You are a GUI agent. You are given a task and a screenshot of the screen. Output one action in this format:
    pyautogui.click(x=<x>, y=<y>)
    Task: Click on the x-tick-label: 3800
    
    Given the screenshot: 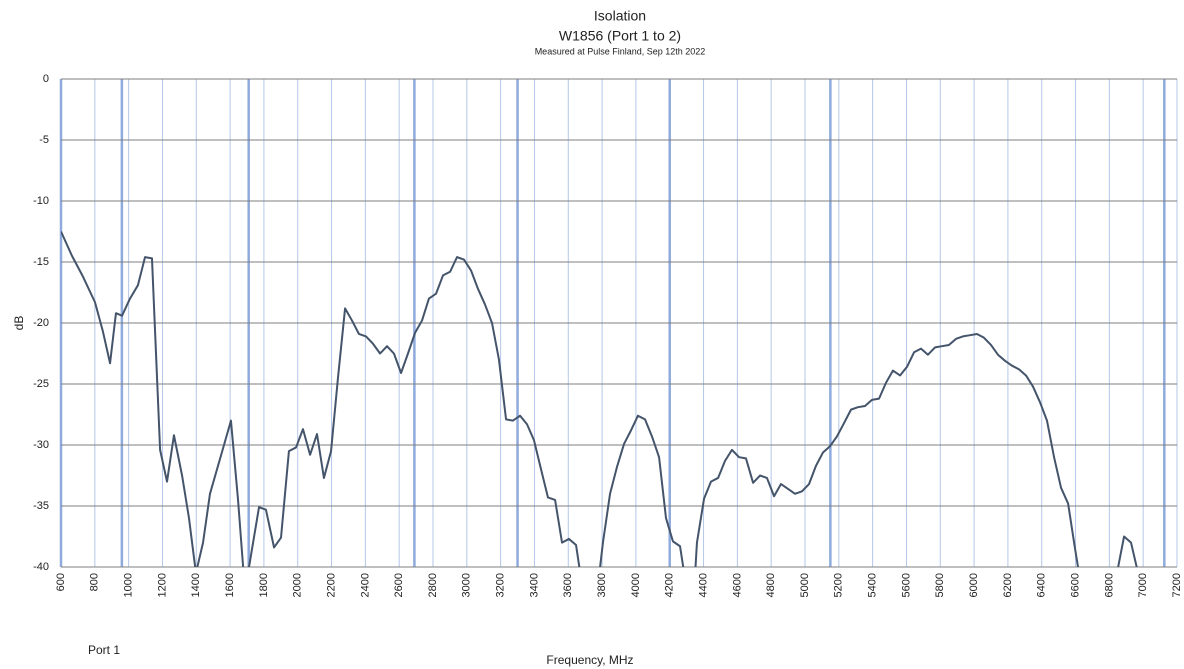 What is the action you would take?
    pyautogui.click(x=602, y=585)
    